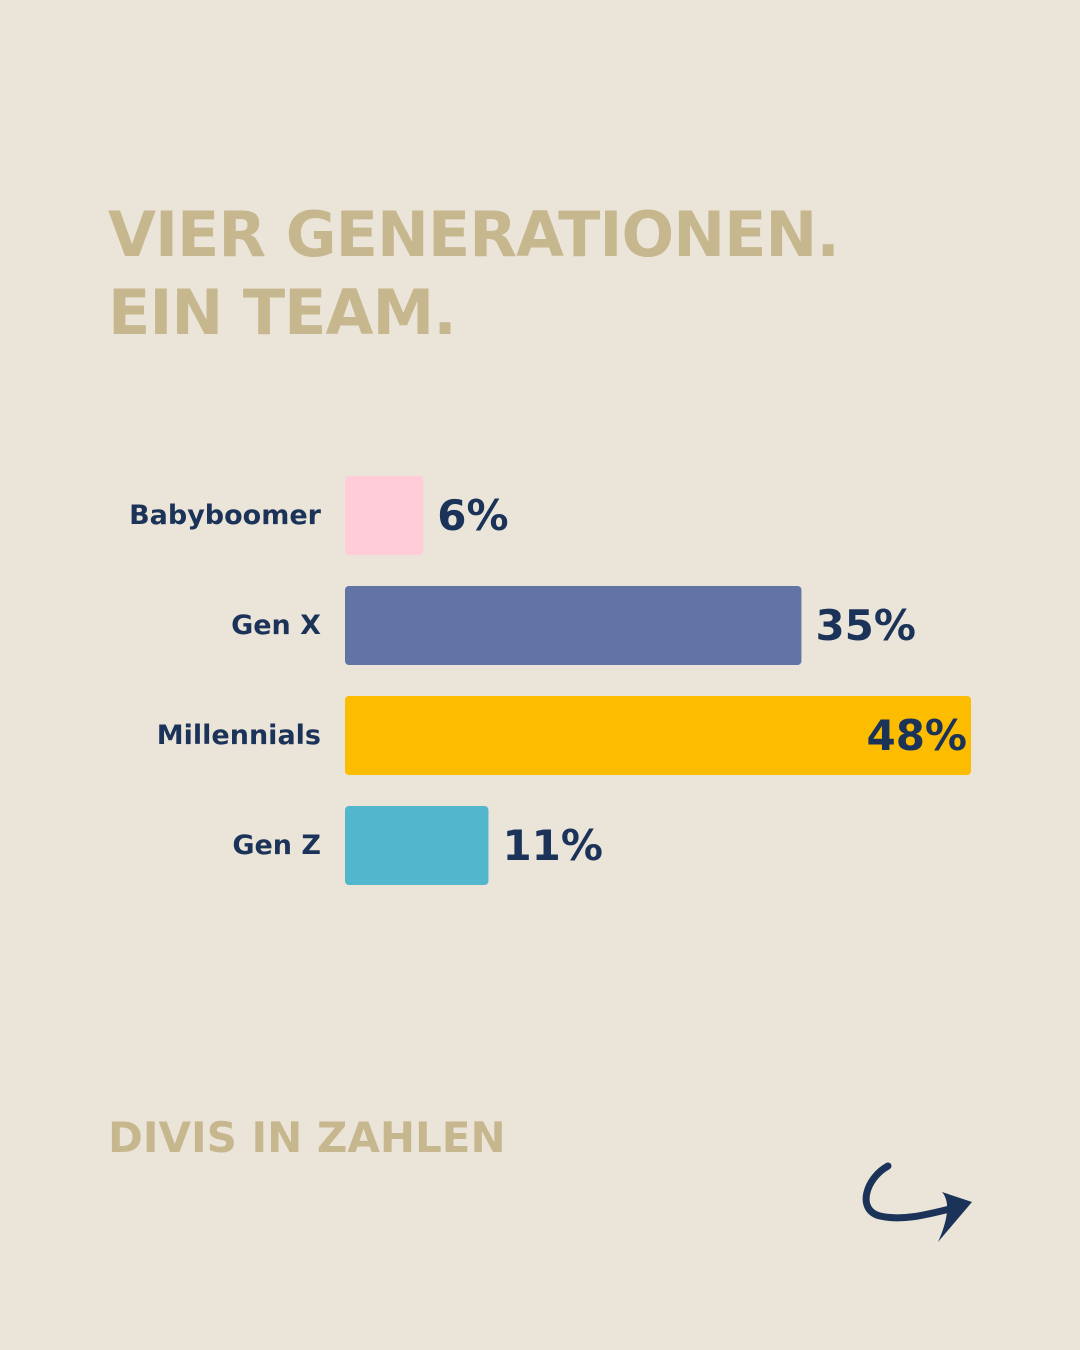  I want to click on value-label-millennials: 48%, so click(916, 735).